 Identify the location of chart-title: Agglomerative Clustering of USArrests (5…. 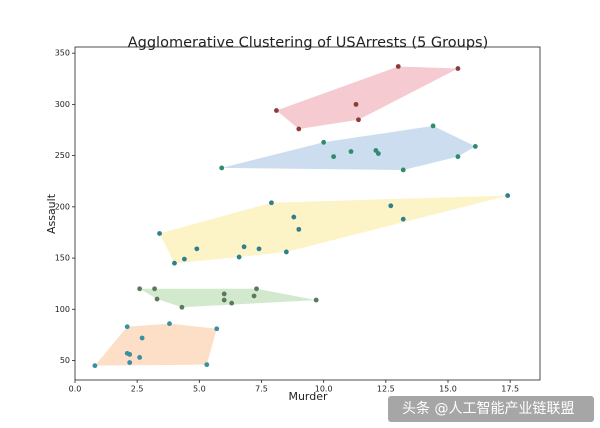
(308, 43).